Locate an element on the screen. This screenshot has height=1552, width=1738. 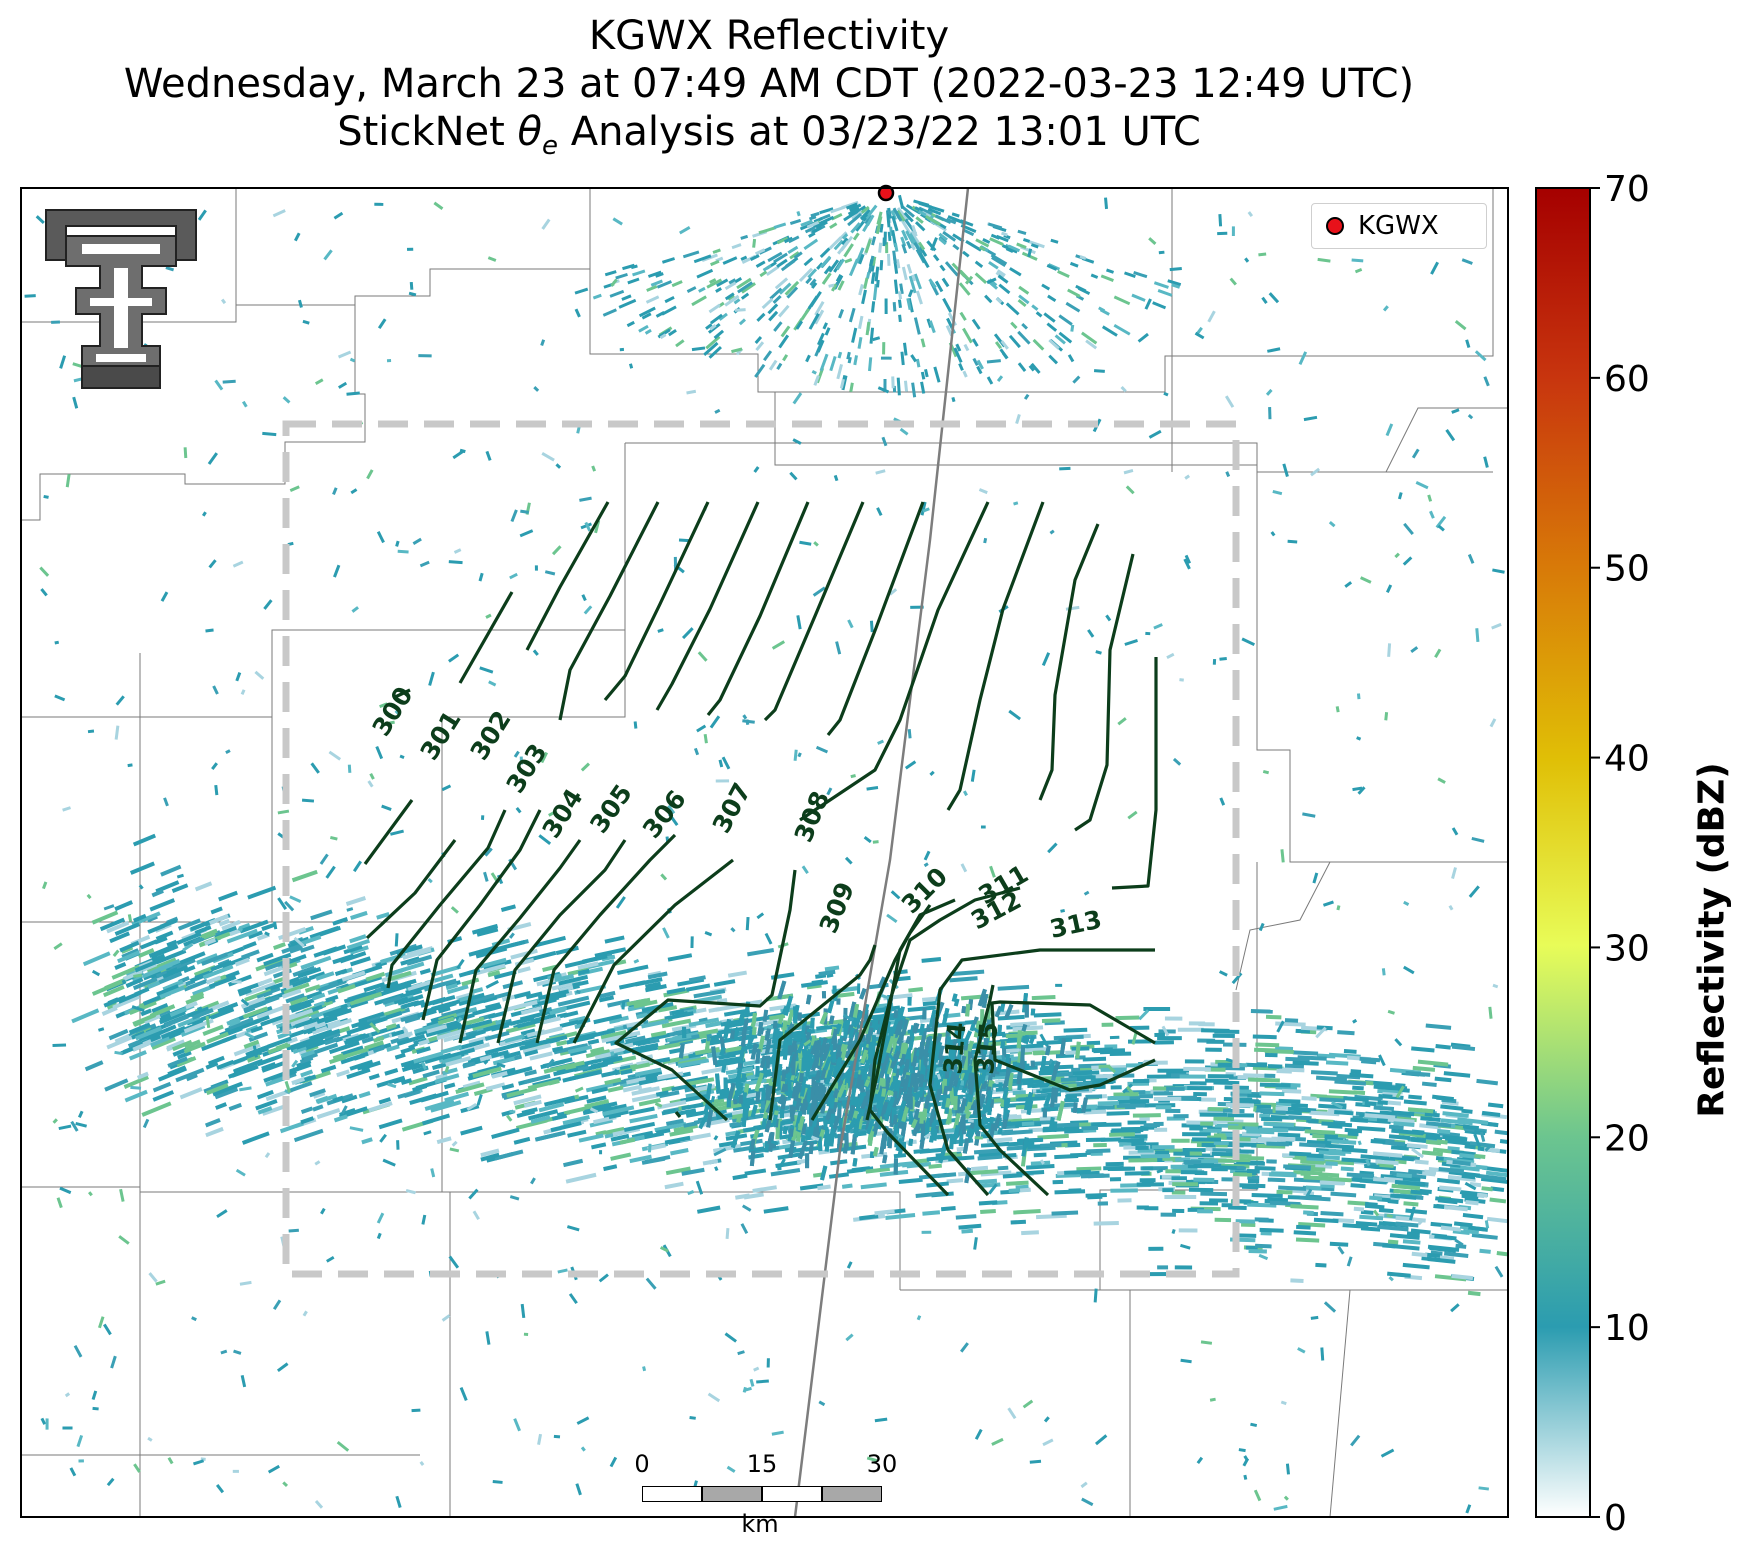
scale-bar: 0 15 30 km is located at coordinates (765, 1495).